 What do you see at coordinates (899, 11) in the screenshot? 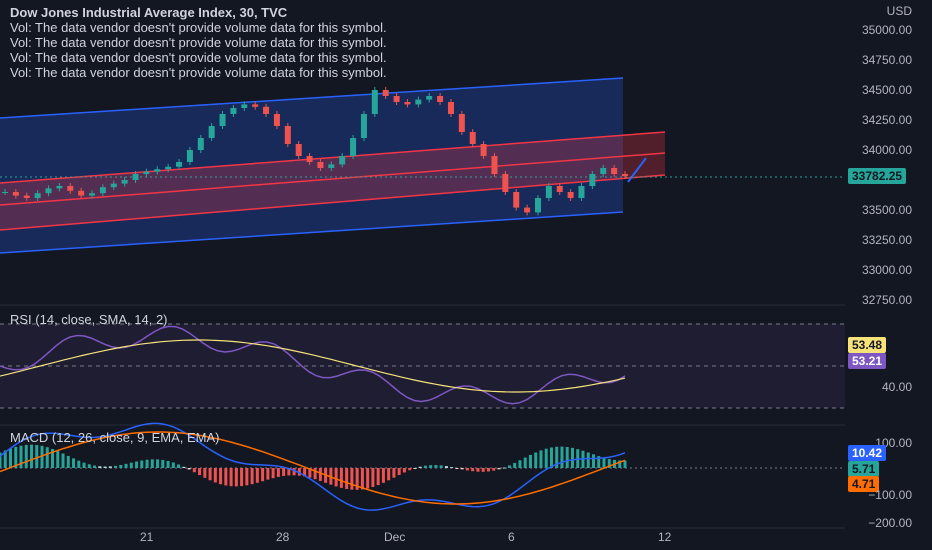
I see `currency-label: USD` at bounding box center [899, 11].